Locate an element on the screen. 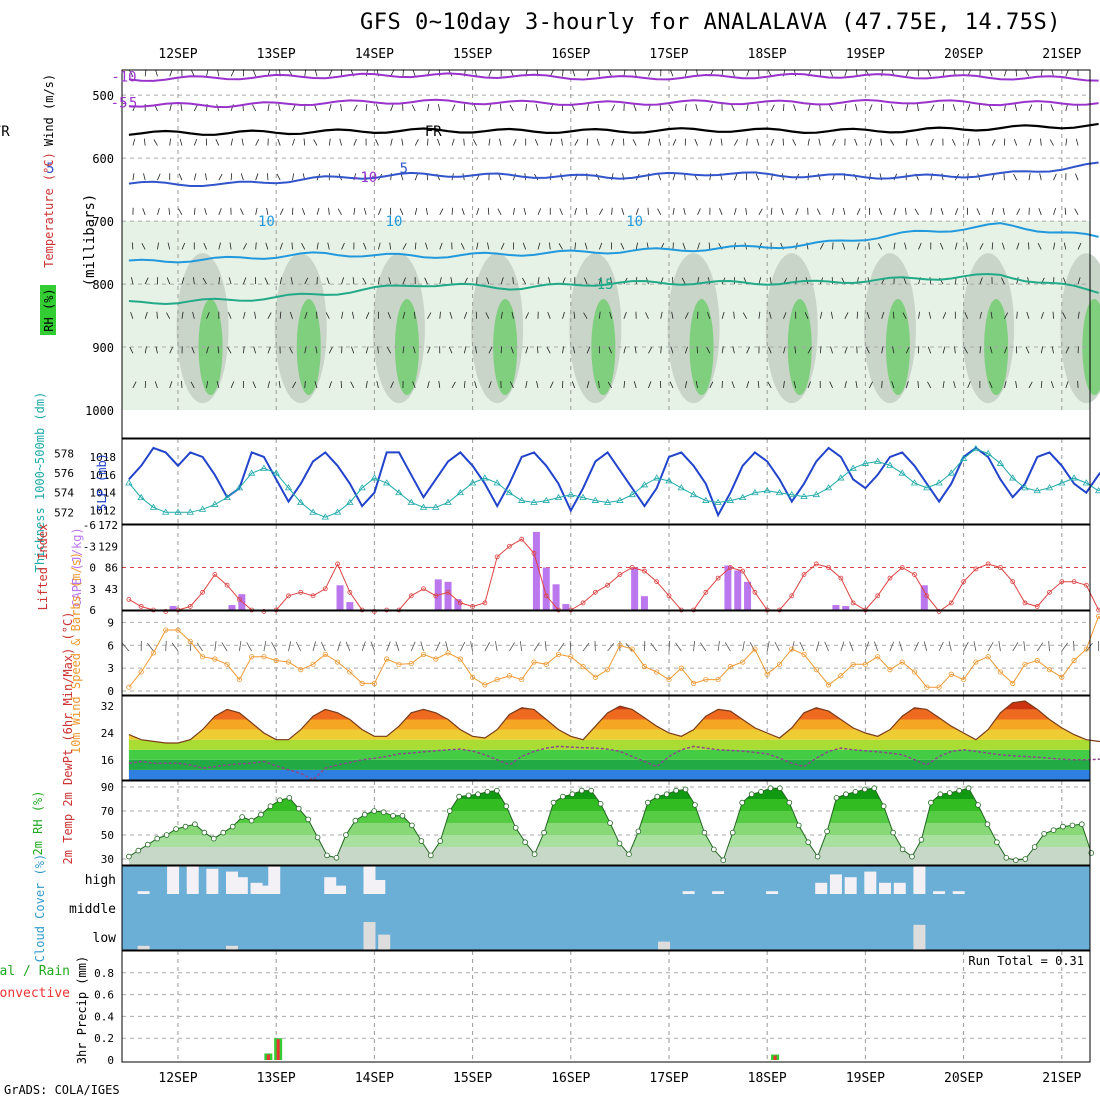  dewpoint-line is located at coordinates (614, 763).